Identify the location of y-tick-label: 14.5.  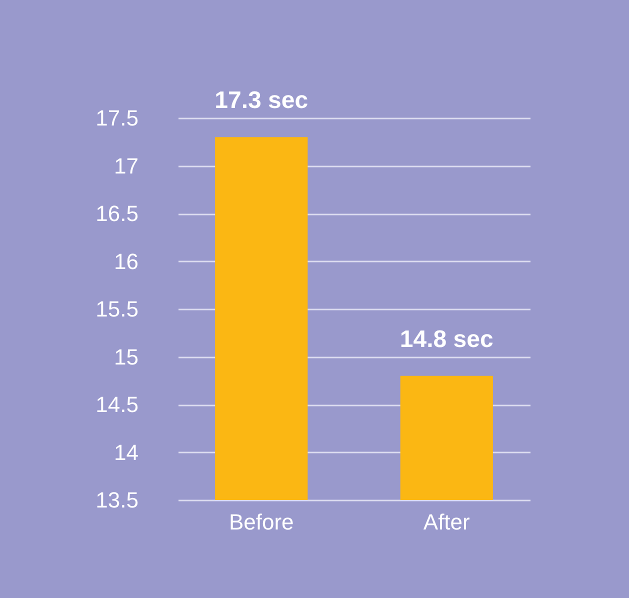
(117, 404).